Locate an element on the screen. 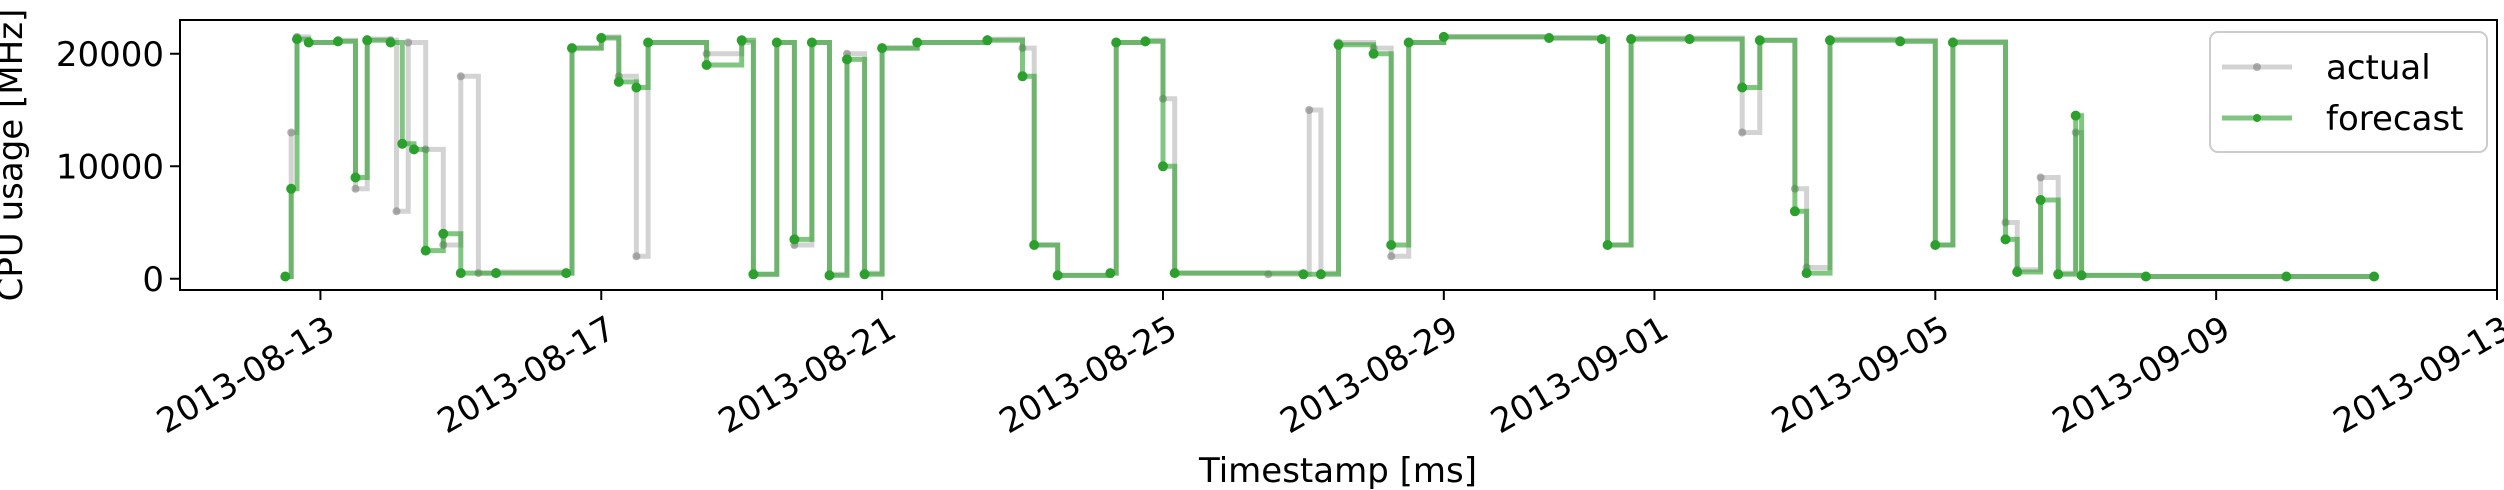 This screenshot has height=490, width=2504. legend-forecast-marker is located at coordinates (2257, 118).